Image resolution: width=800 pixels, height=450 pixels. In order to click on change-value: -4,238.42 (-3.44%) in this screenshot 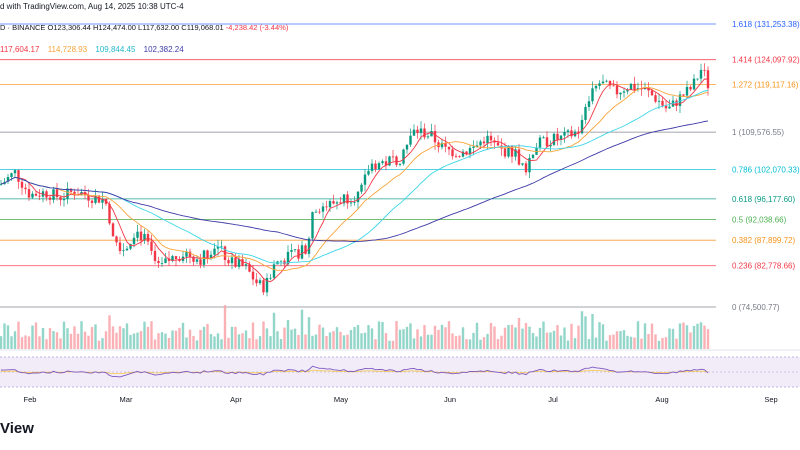, I will do `click(257, 27)`.